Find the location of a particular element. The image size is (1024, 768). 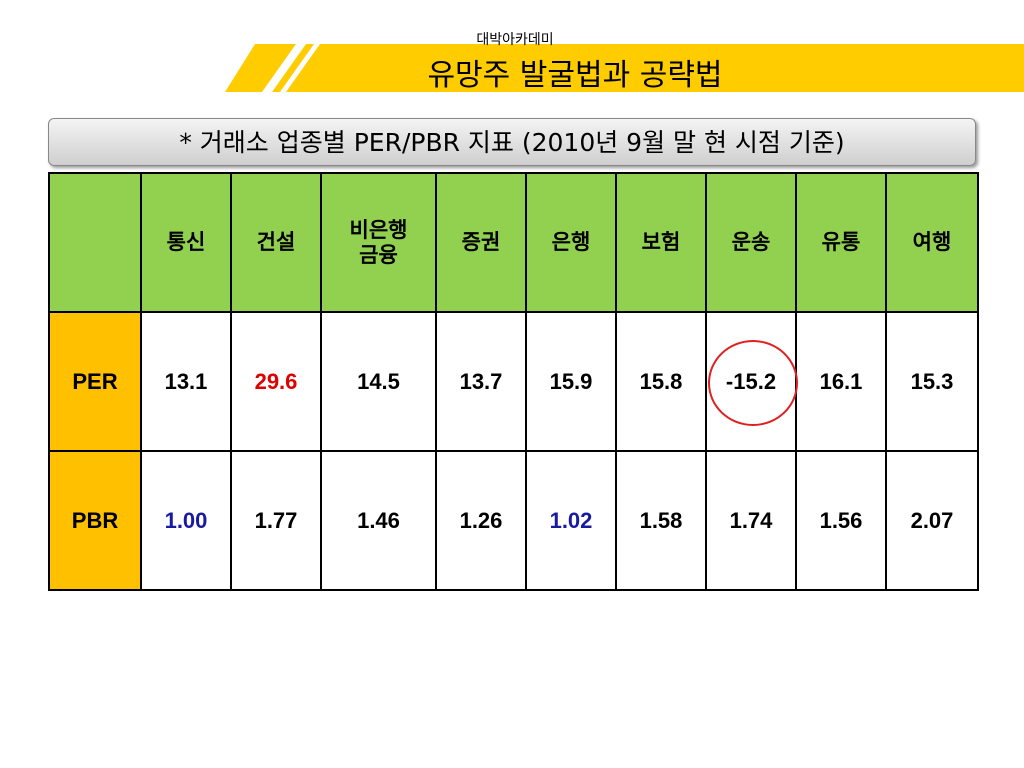

table-cell: 13.7 is located at coordinates (481, 381).